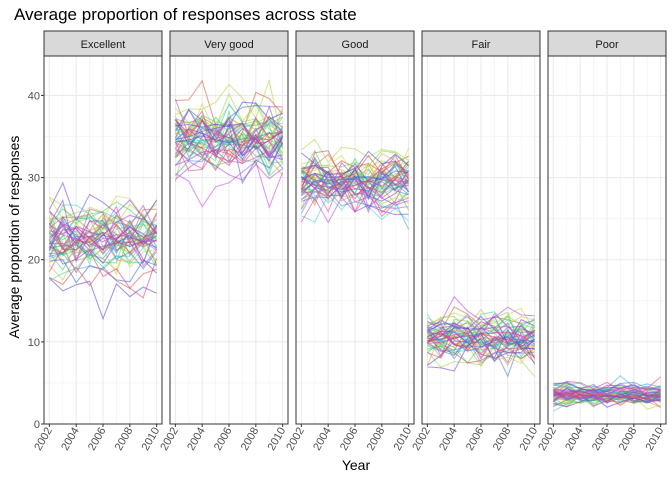 This screenshot has height=480, width=672. I want to click on facet-strip-label: Excellent, so click(103, 45).